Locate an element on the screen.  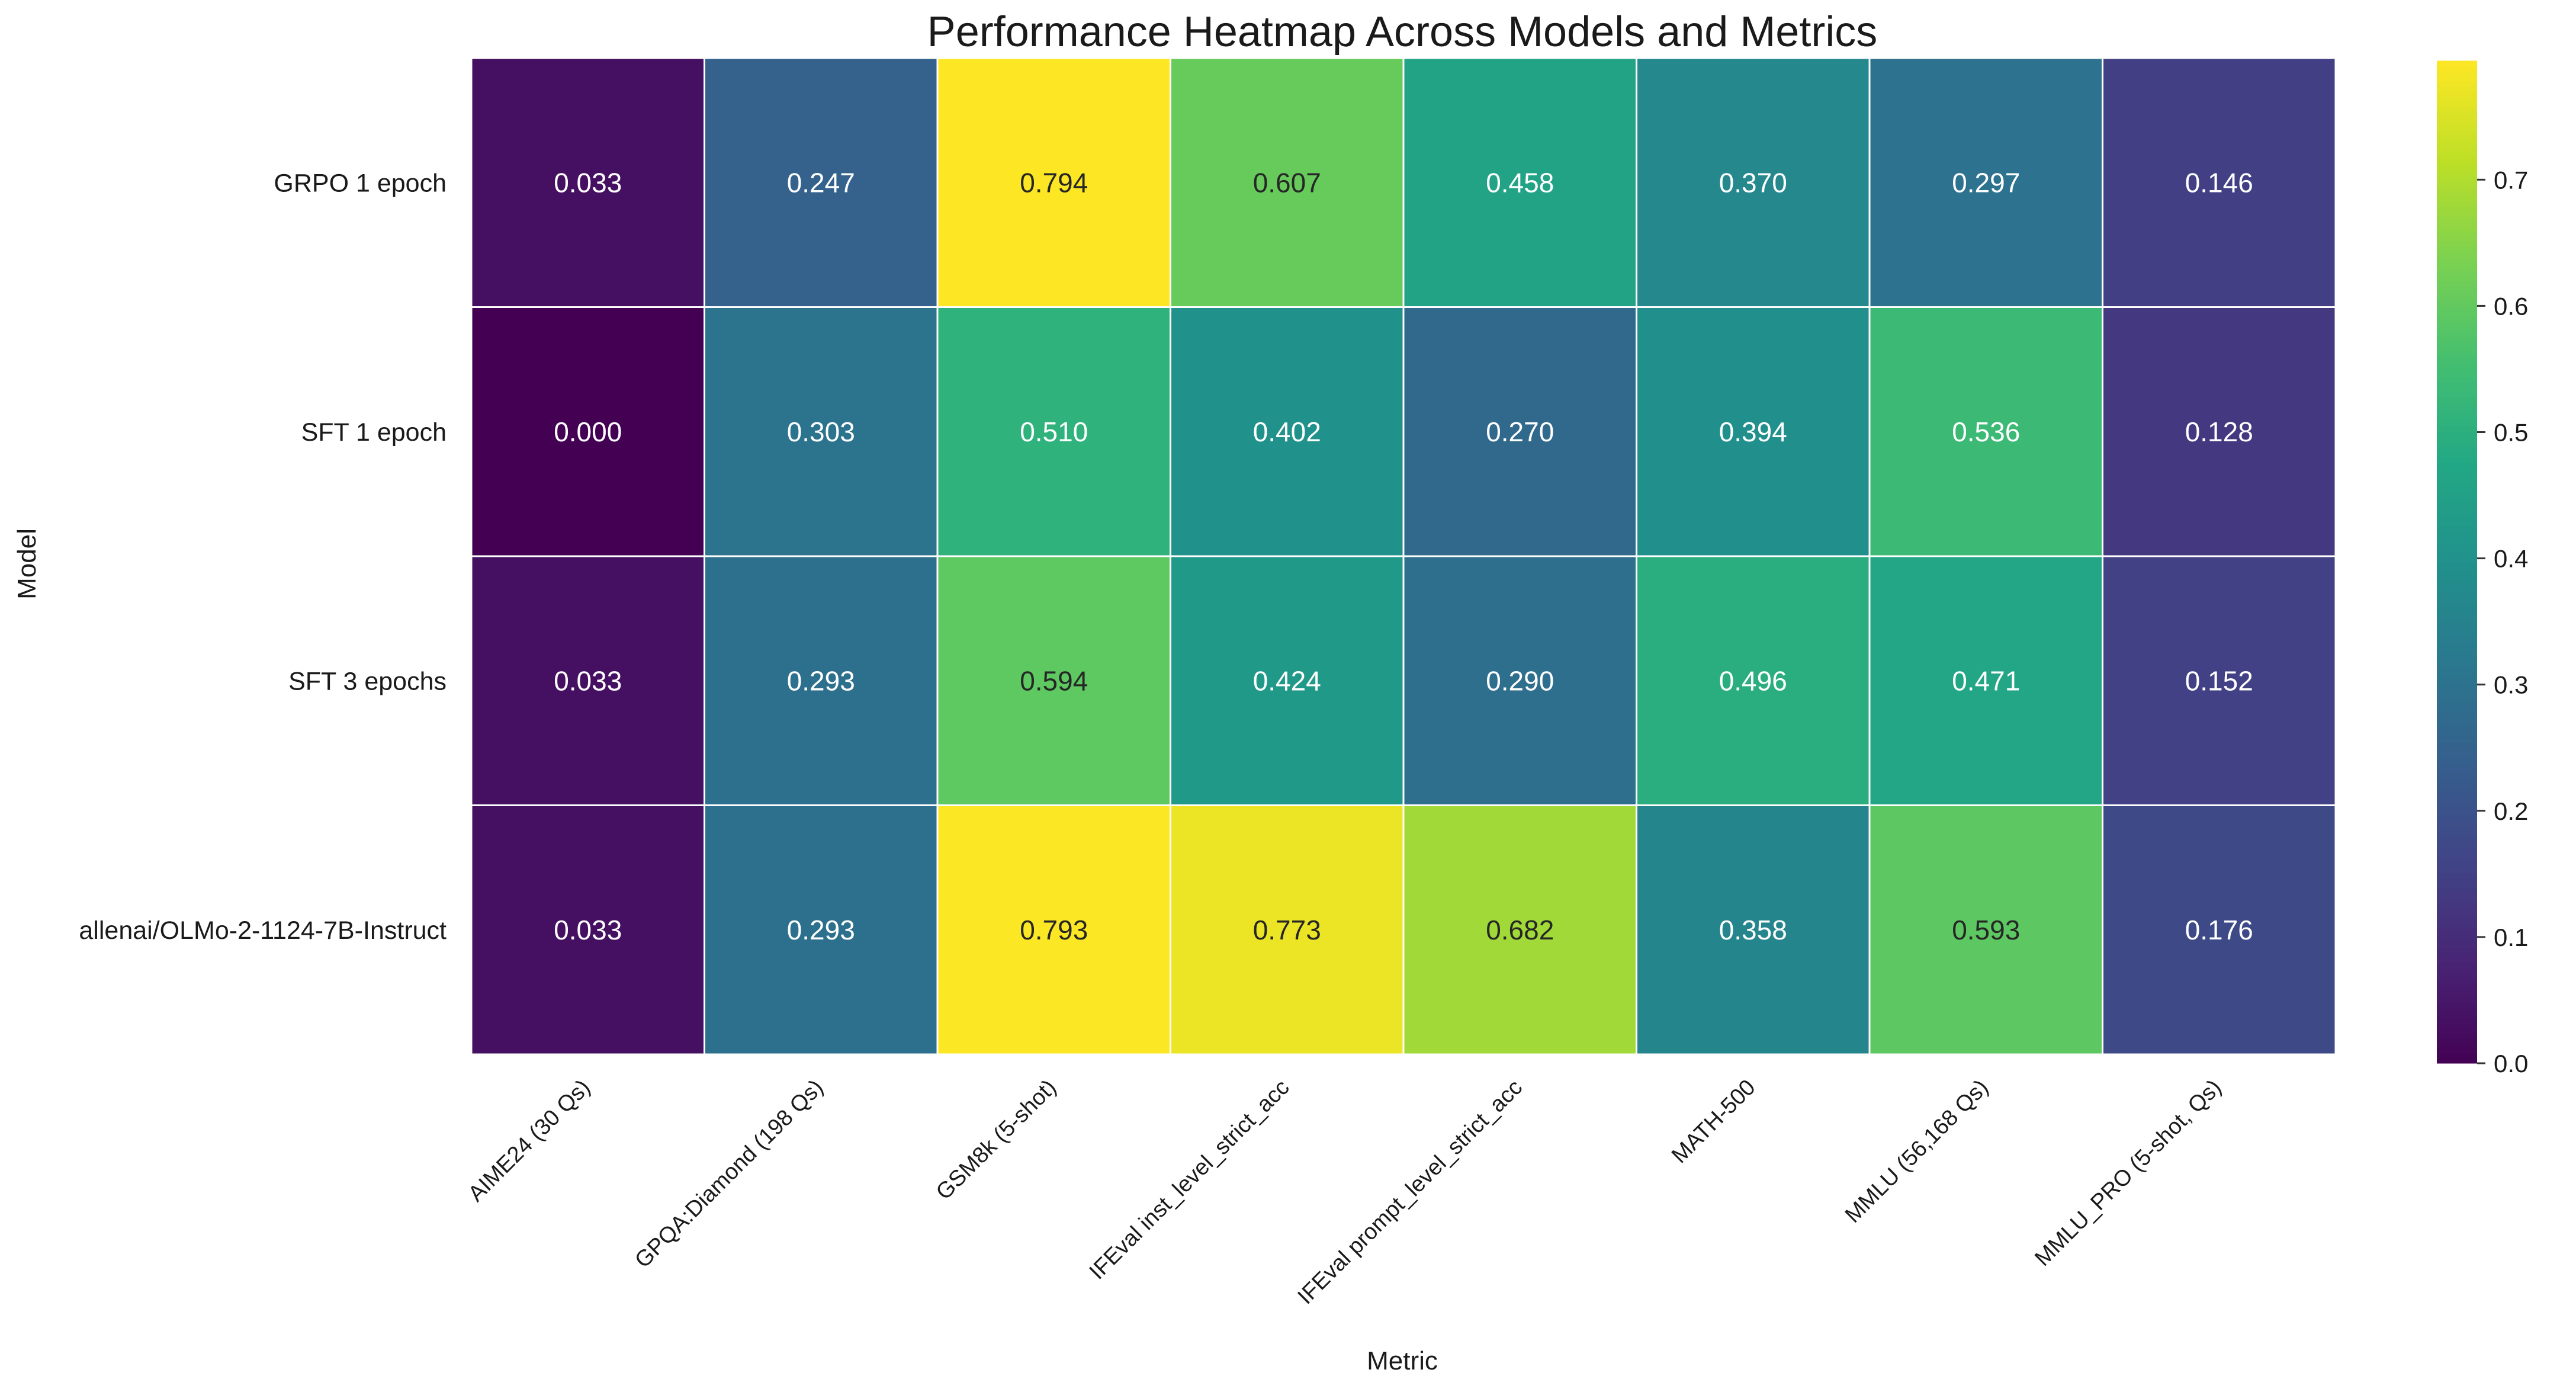
colorbar-tick-label: 0.2 is located at coordinates (2511, 811).